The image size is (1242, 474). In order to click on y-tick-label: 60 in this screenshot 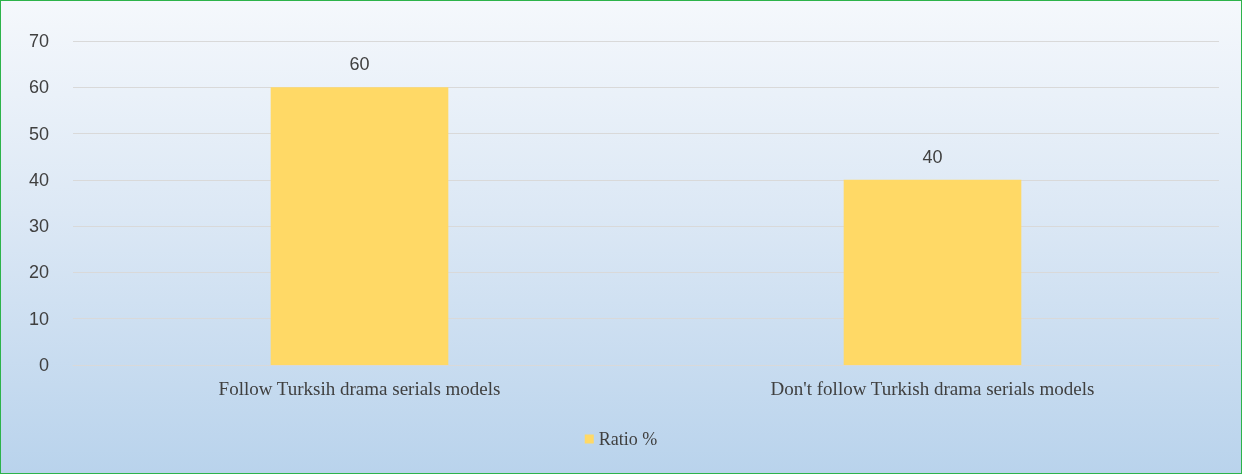, I will do `click(38, 87)`.